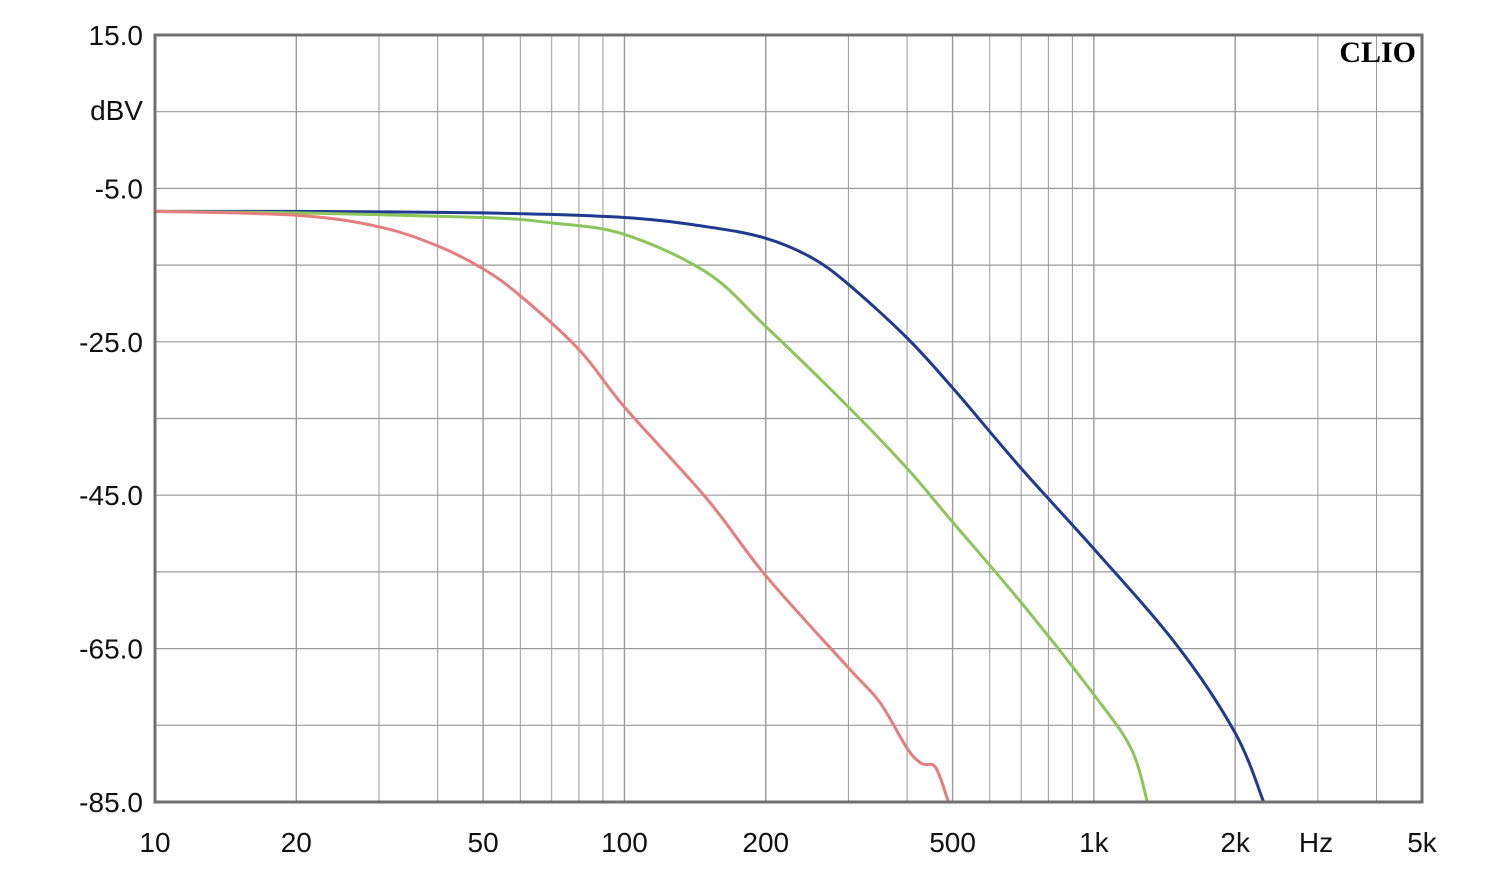 Image resolution: width=1500 pixels, height=870 pixels. I want to click on y-tick-label: 15.0, so click(116, 35).